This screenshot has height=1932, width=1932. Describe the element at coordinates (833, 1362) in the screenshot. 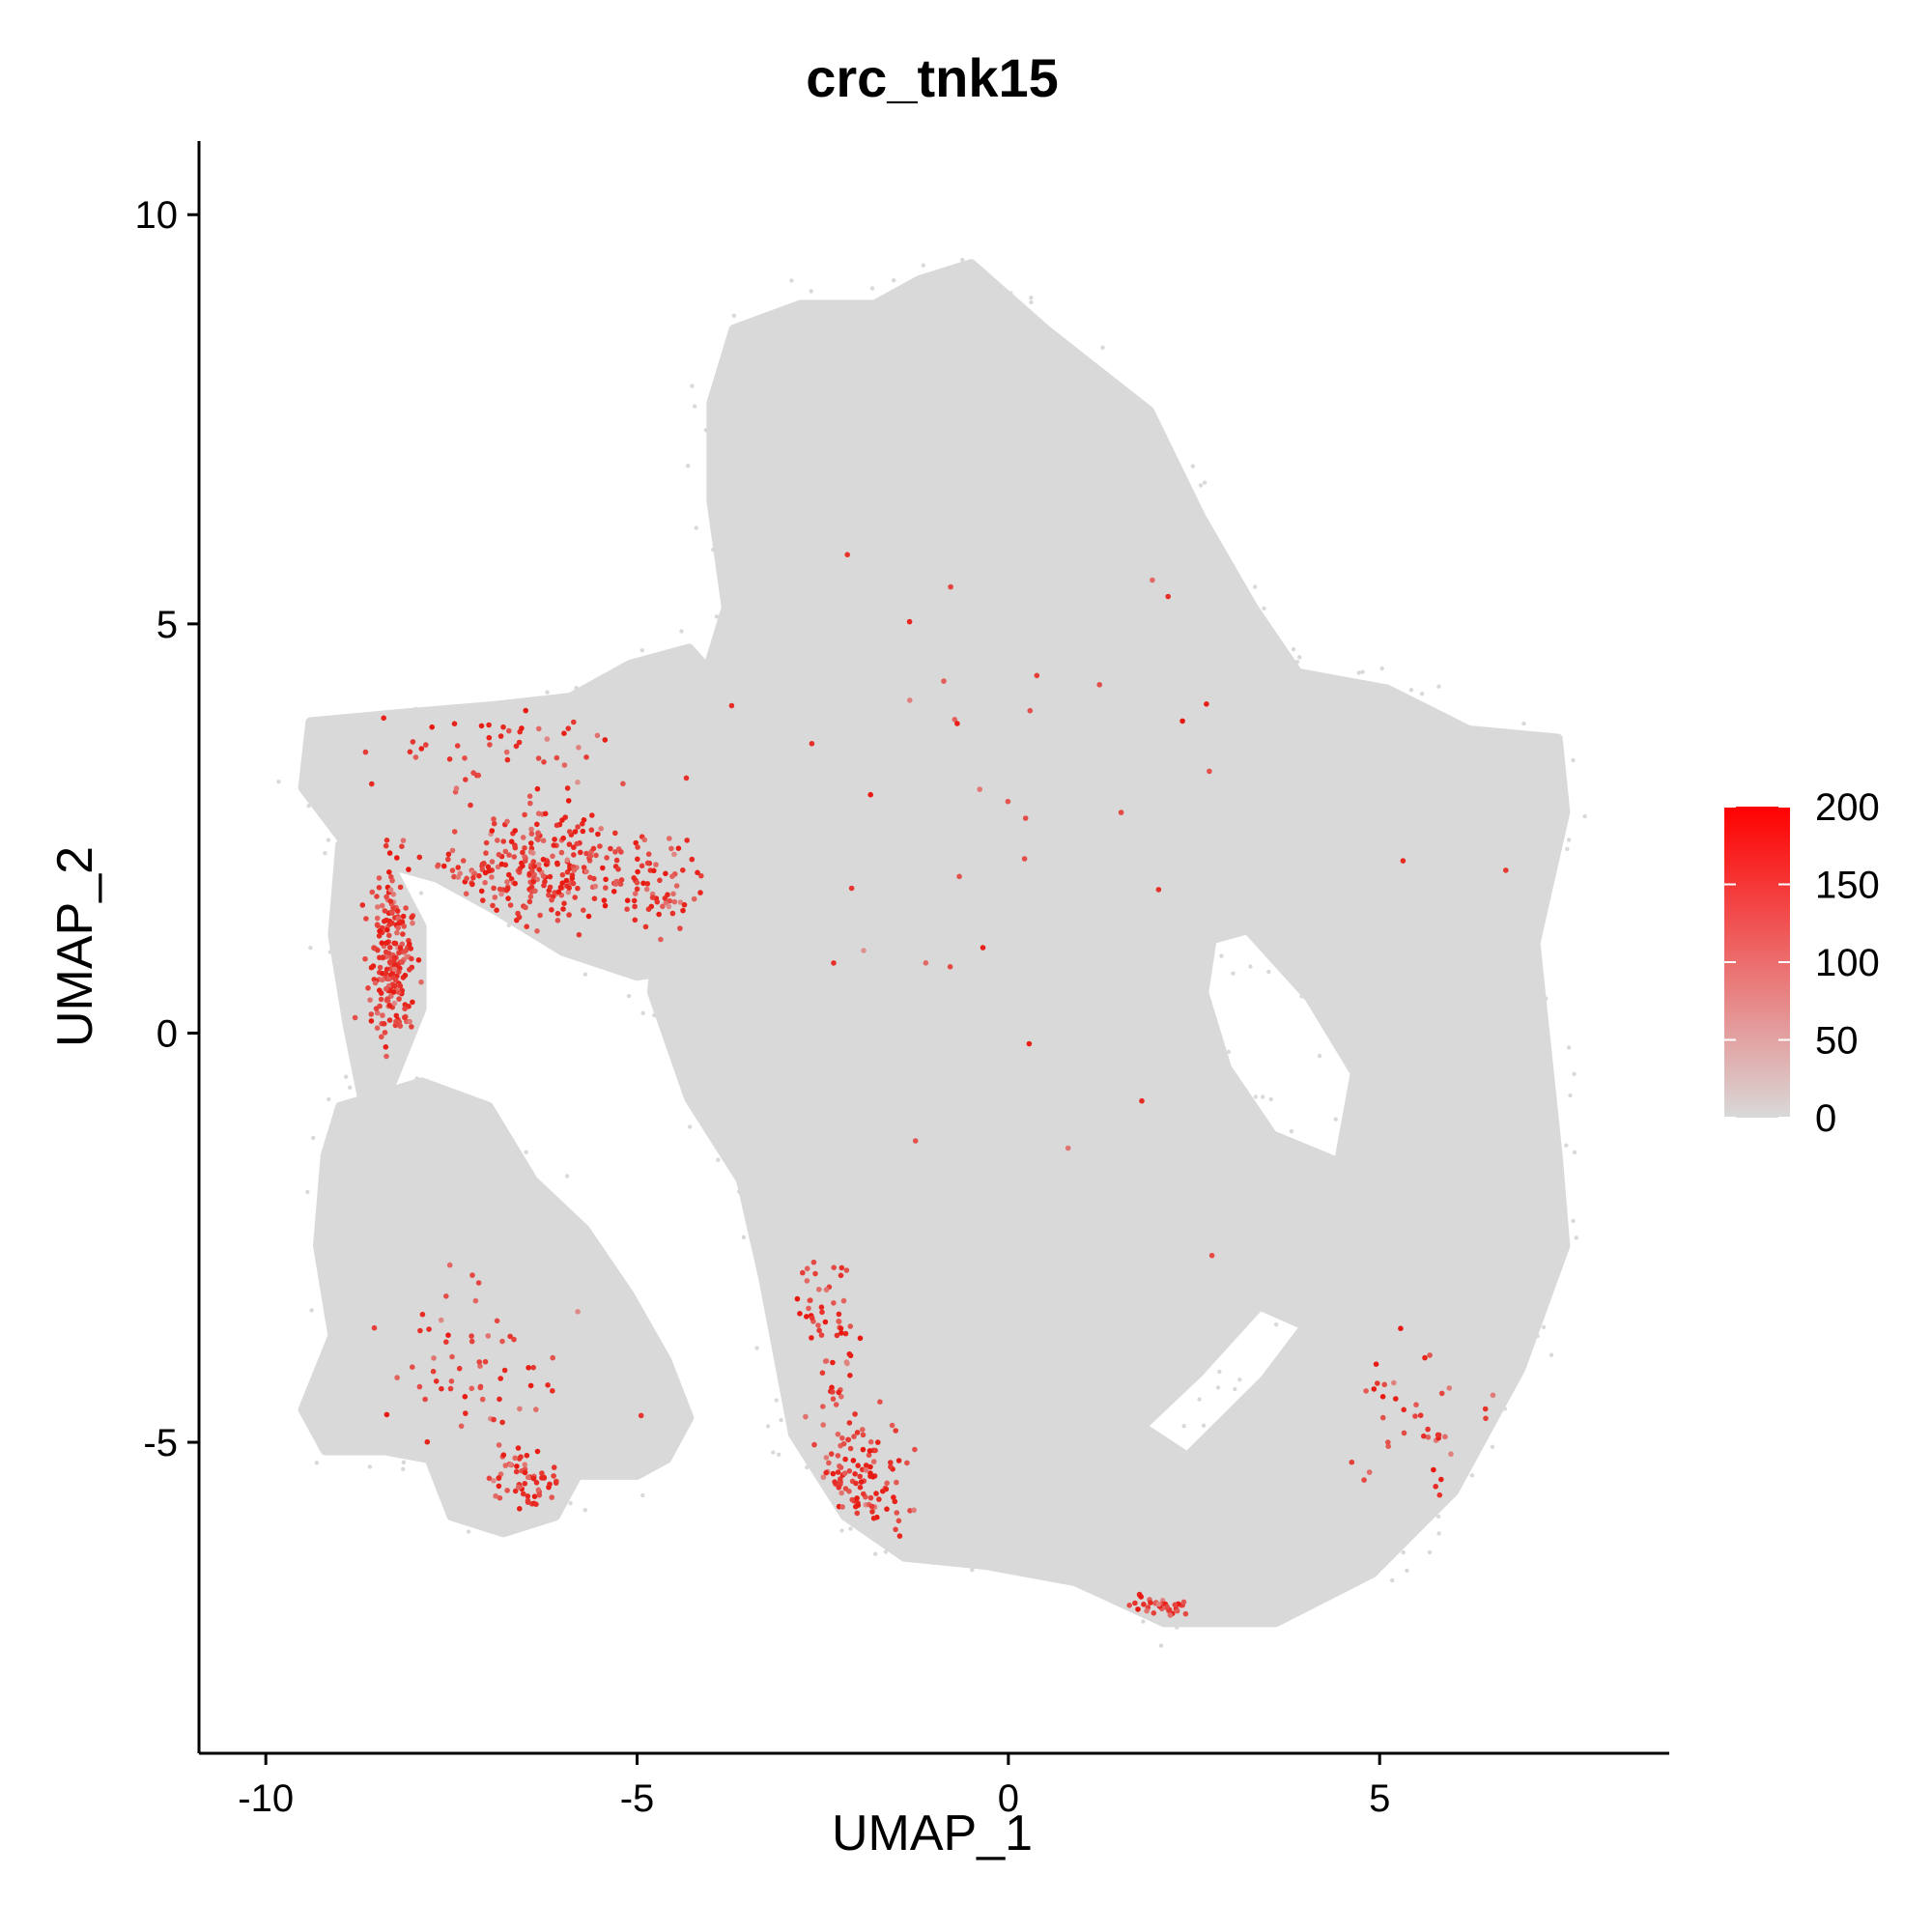

I see `point-main-left-edge-mid` at that location.